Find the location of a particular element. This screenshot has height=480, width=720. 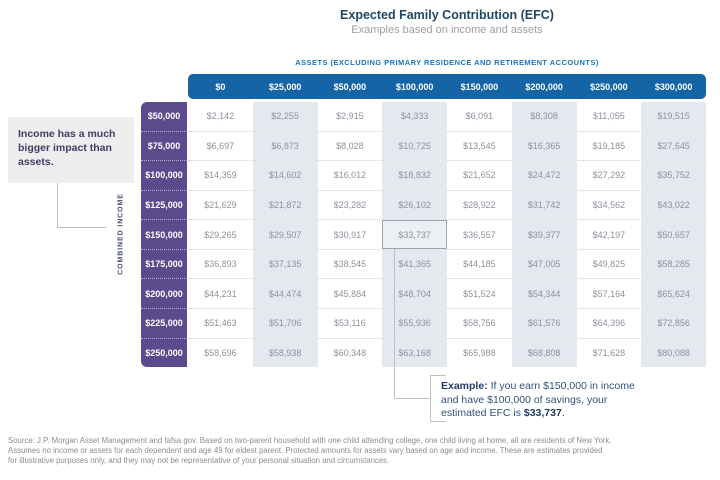

efc-cell: $38,545 is located at coordinates (350, 264).